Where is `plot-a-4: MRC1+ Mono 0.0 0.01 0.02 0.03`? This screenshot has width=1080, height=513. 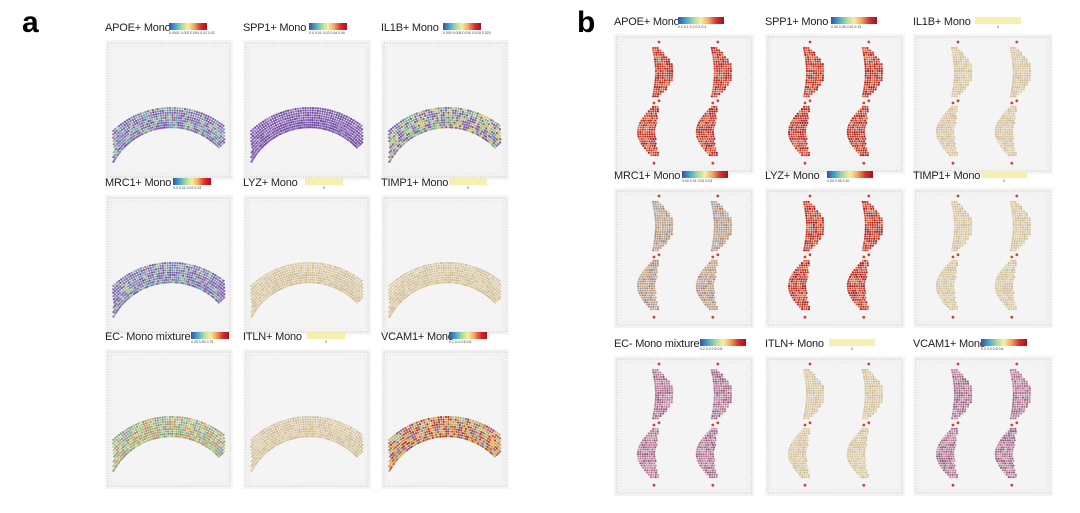 plot-a-4: MRC1+ Mono 0.0 0.01 0.02 0.03 is located at coordinates (173, 257).